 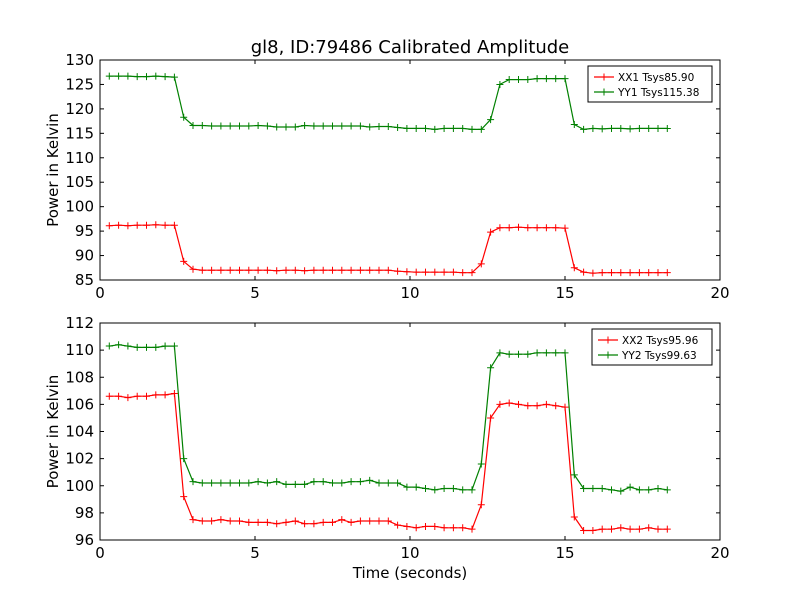 What do you see at coordinates (79, 404) in the screenshot?
I see `y-tick-label: 106` at bounding box center [79, 404].